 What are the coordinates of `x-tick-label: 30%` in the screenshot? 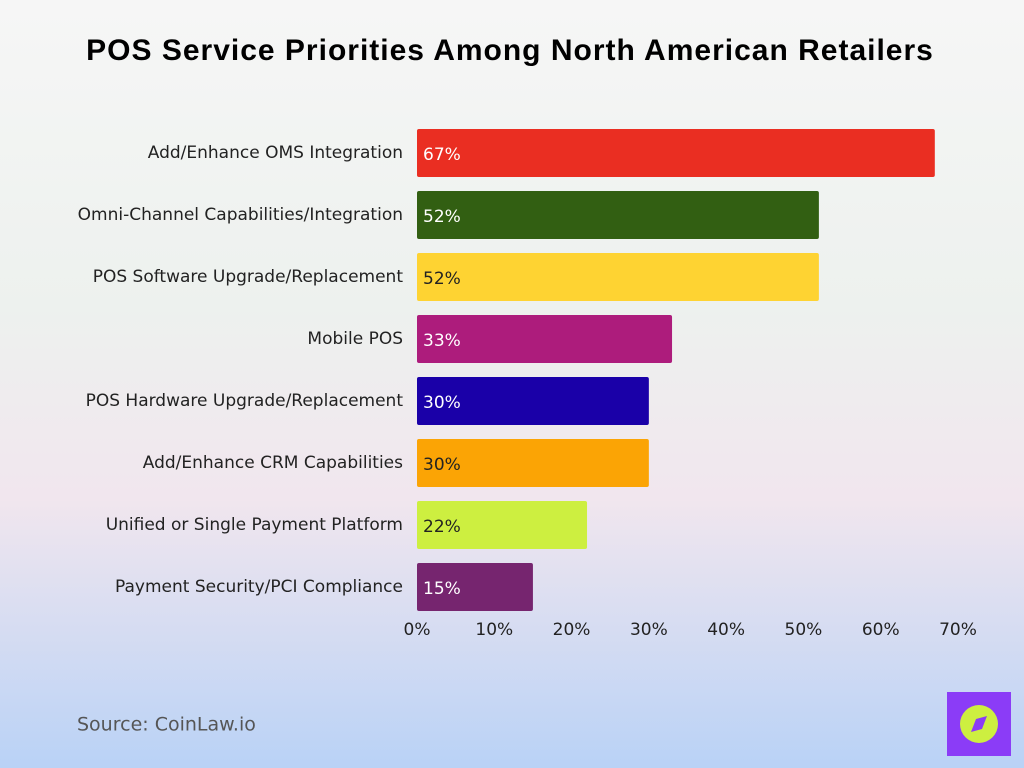 It's located at (649, 630).